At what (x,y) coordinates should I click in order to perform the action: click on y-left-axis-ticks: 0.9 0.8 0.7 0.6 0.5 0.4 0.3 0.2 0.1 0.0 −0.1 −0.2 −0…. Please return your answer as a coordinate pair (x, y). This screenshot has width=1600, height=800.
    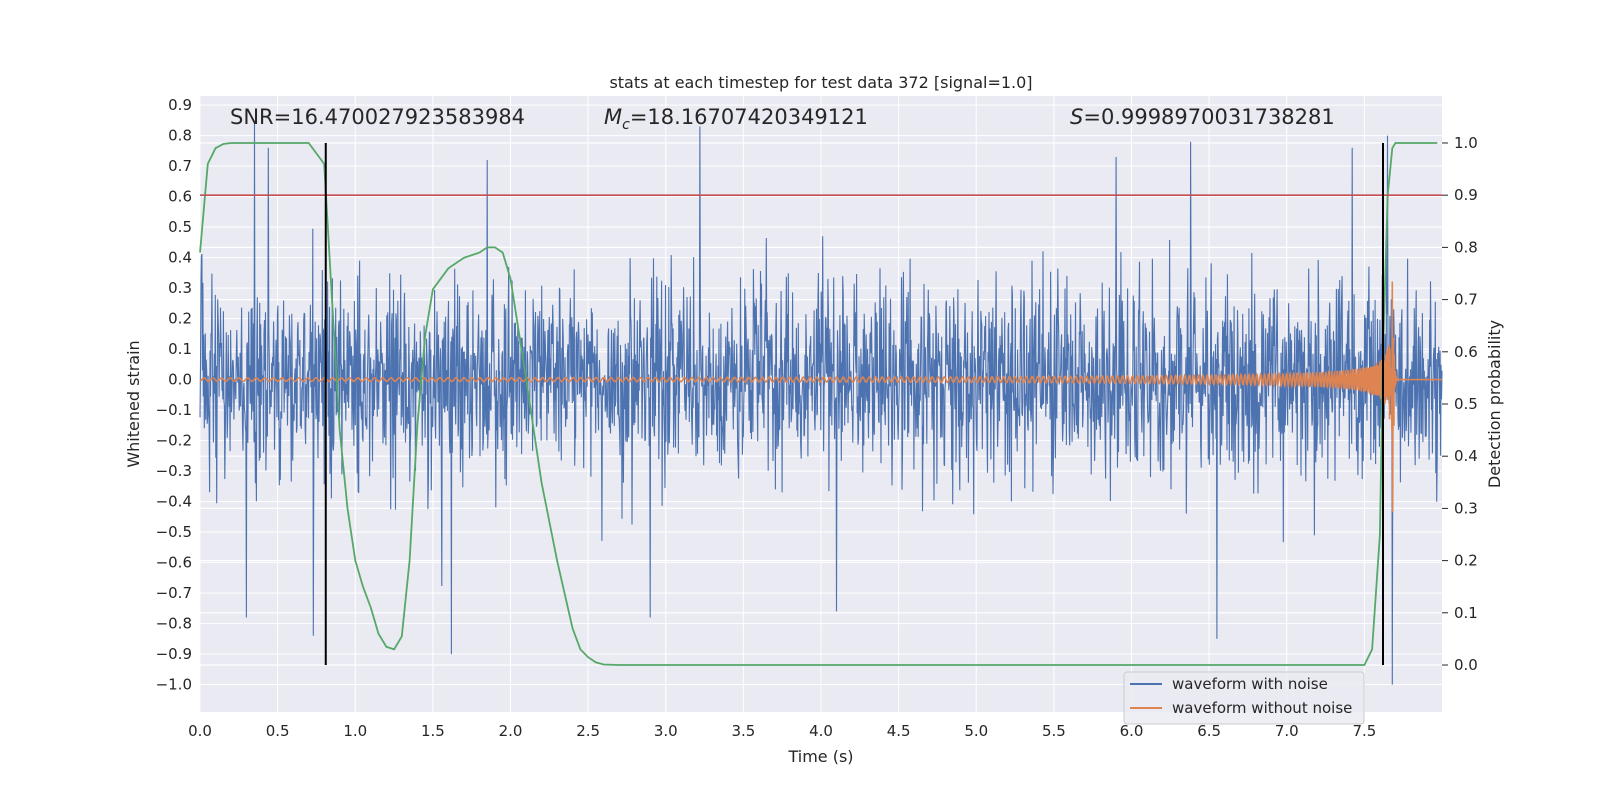
    Looking at the image, I should click on (174, 394).